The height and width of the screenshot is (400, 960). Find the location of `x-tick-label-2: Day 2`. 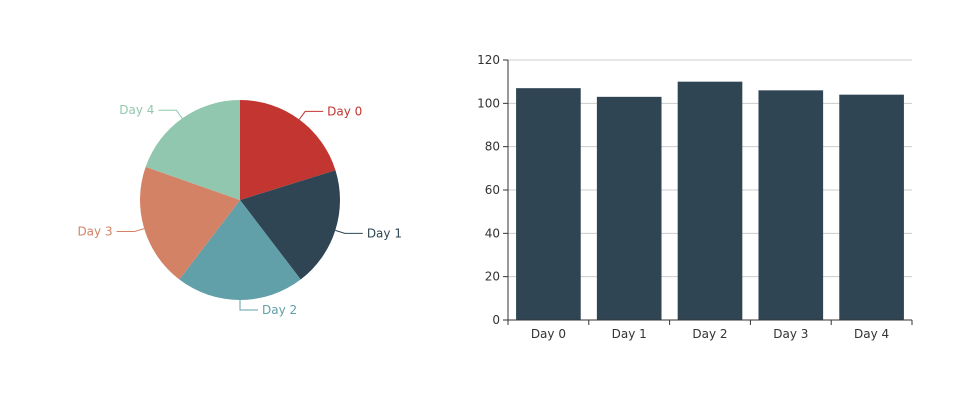

x-tick-label-2: Day 2 is located at coordinates (709, 334).